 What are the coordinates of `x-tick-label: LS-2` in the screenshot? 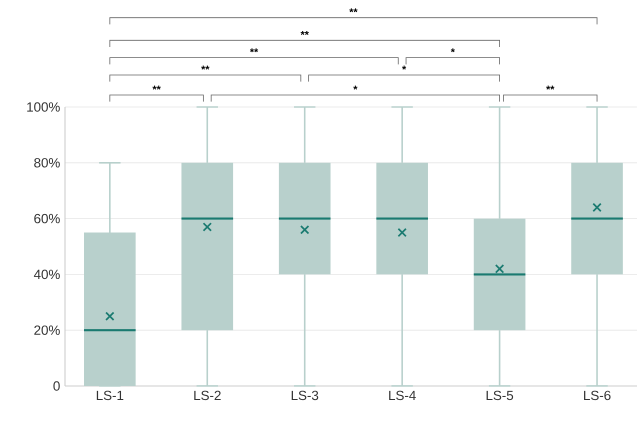 It's located at (207, 395).